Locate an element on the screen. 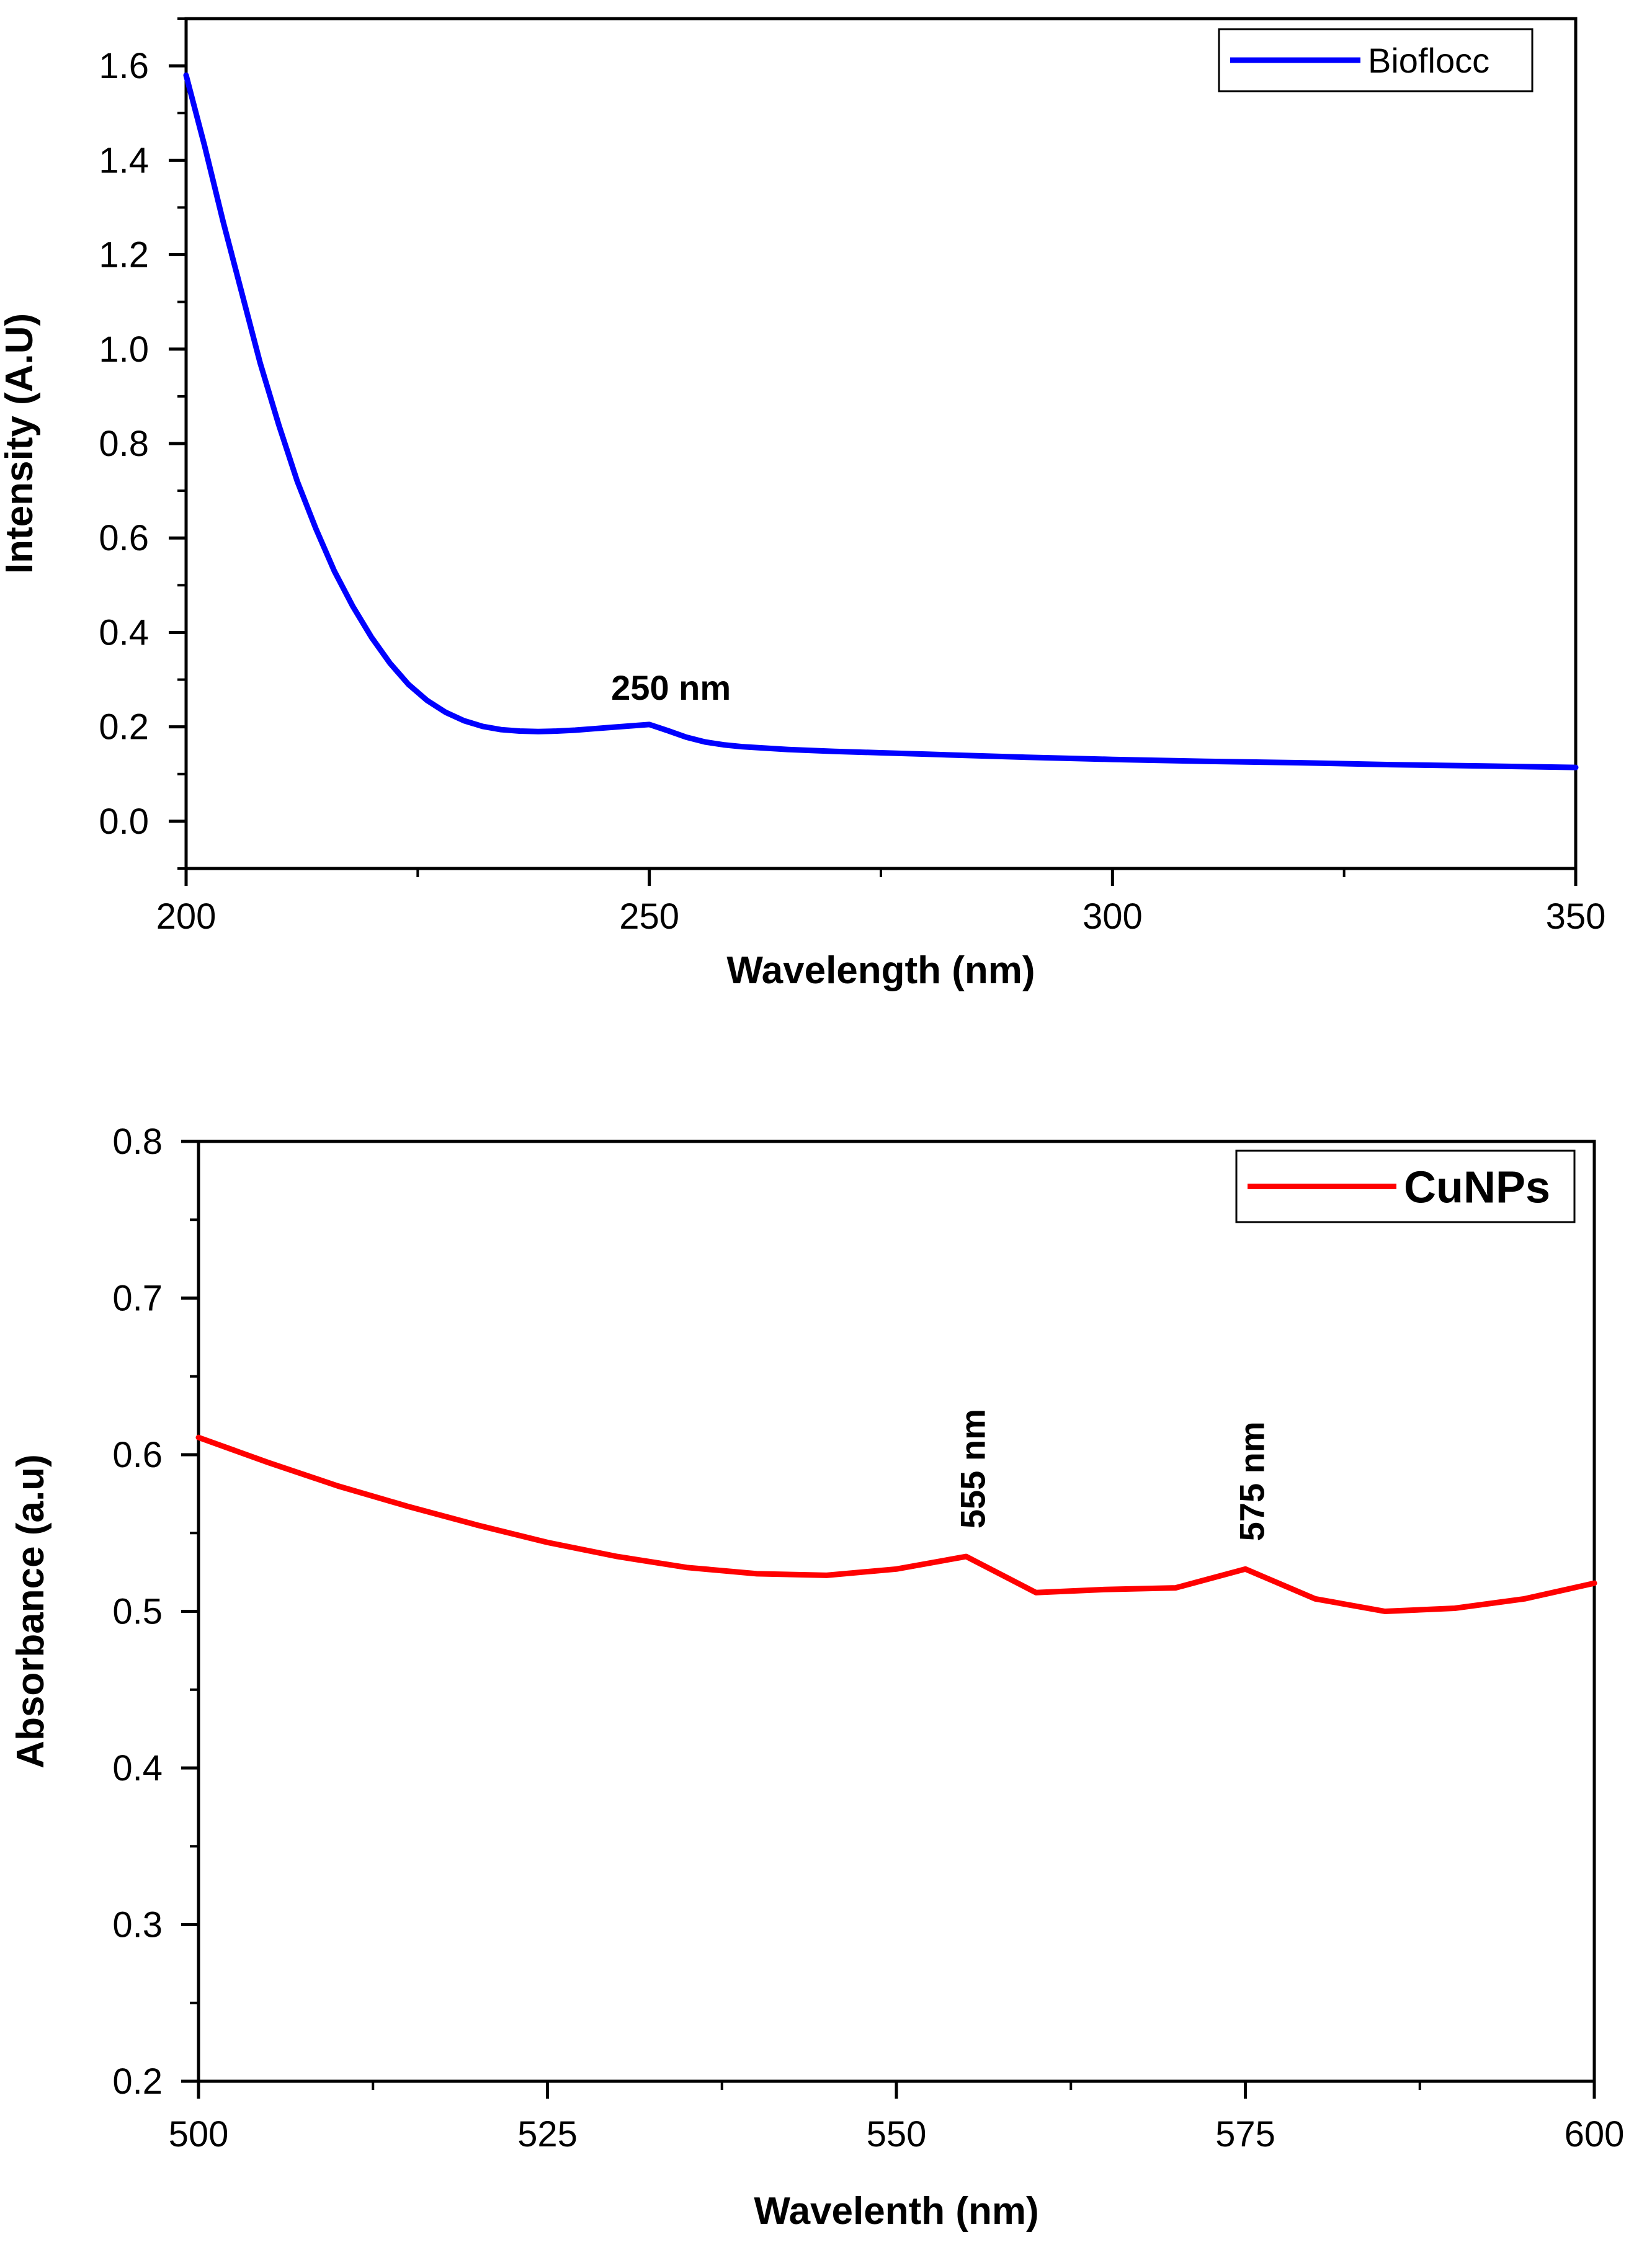  y-axis-title: Intensity (A.U) is located at coordinates (20, 443).